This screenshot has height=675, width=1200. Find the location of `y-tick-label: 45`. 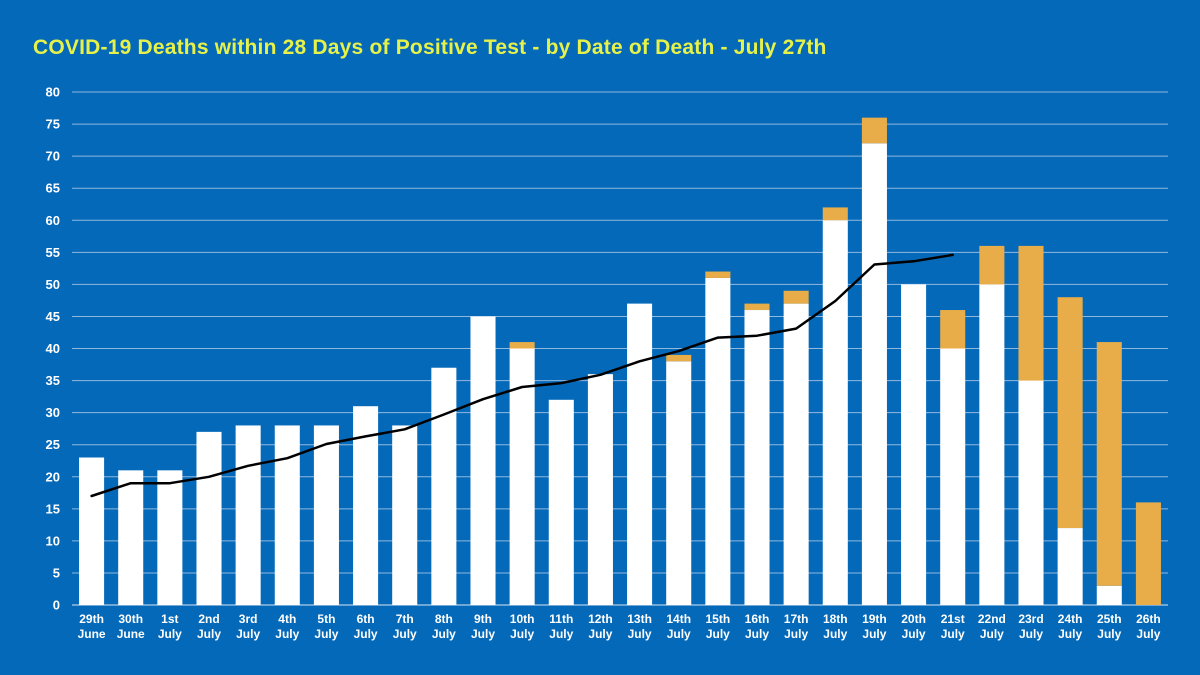

y-tick-label: 45 is located at coordinates (53, 316).